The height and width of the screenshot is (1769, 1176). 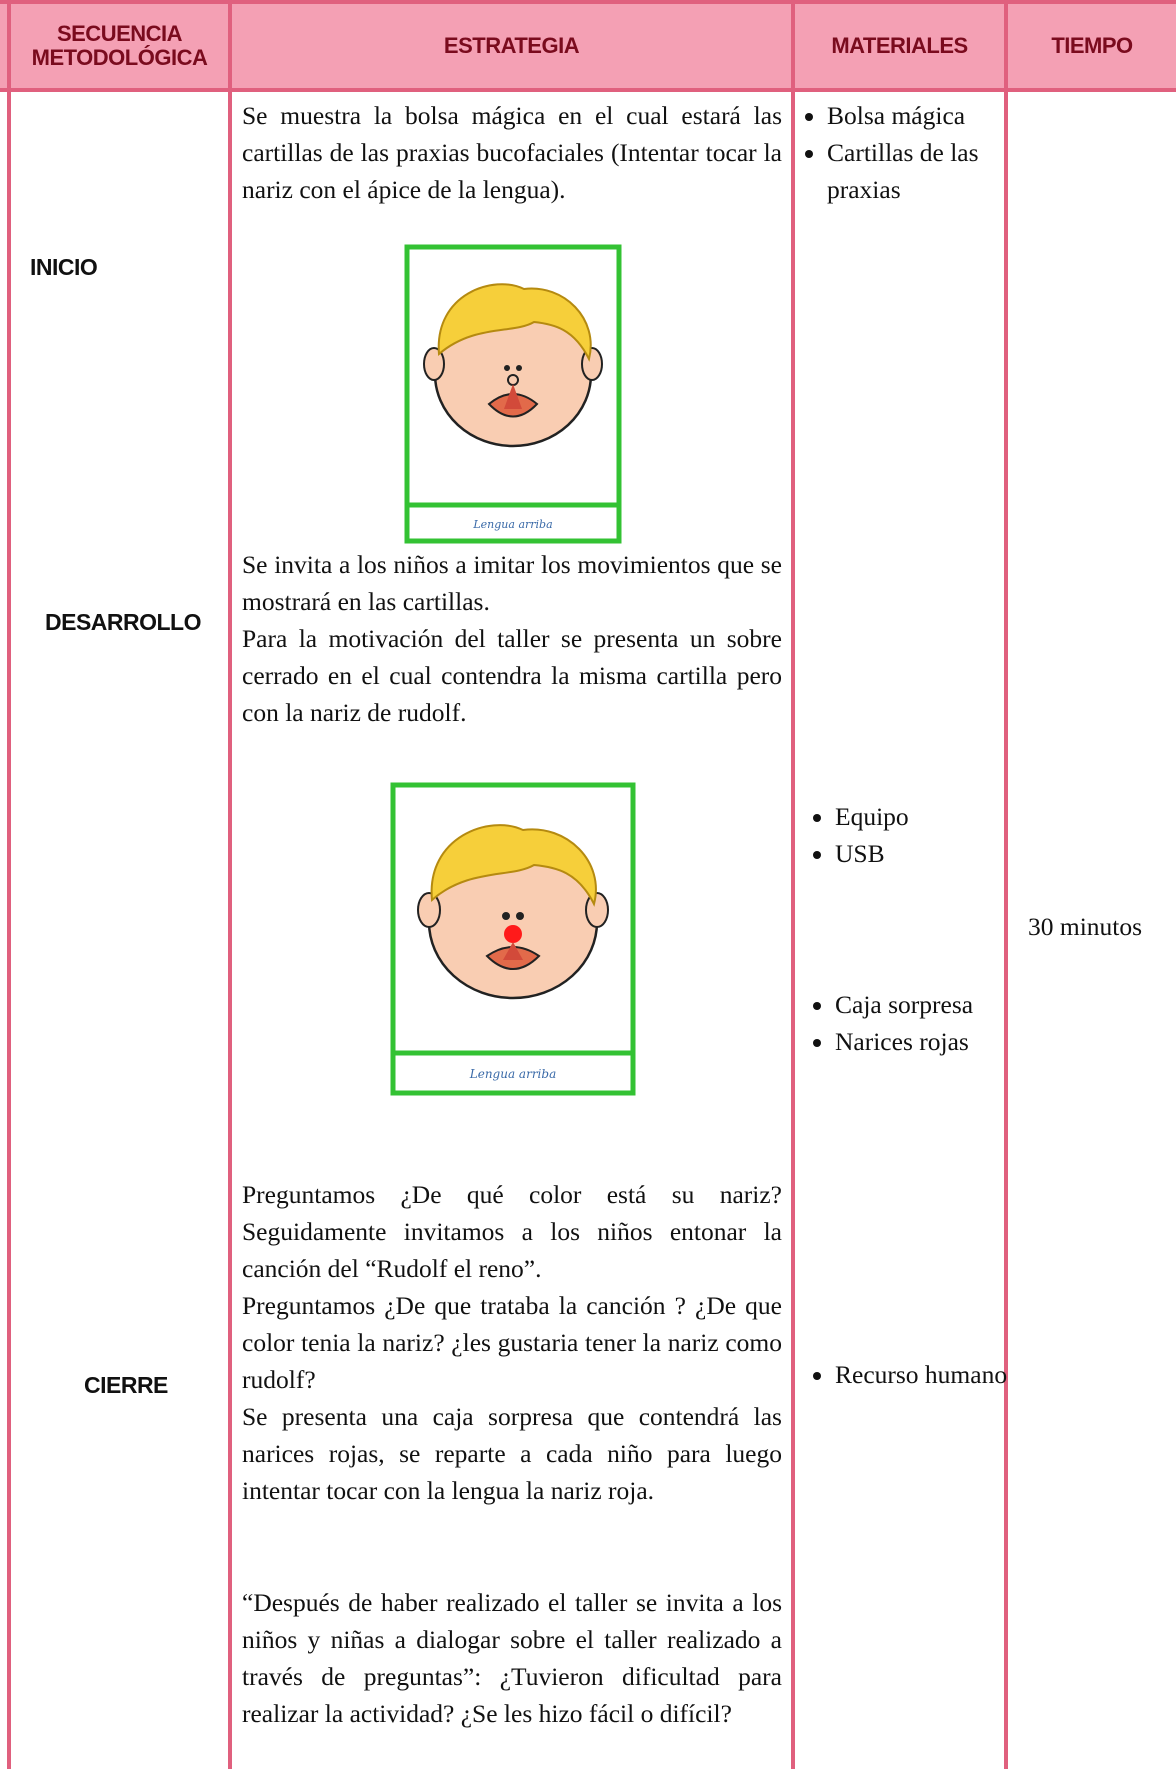 I want to click on materials-list: Recurso humano, so click(x=915, y=1374).